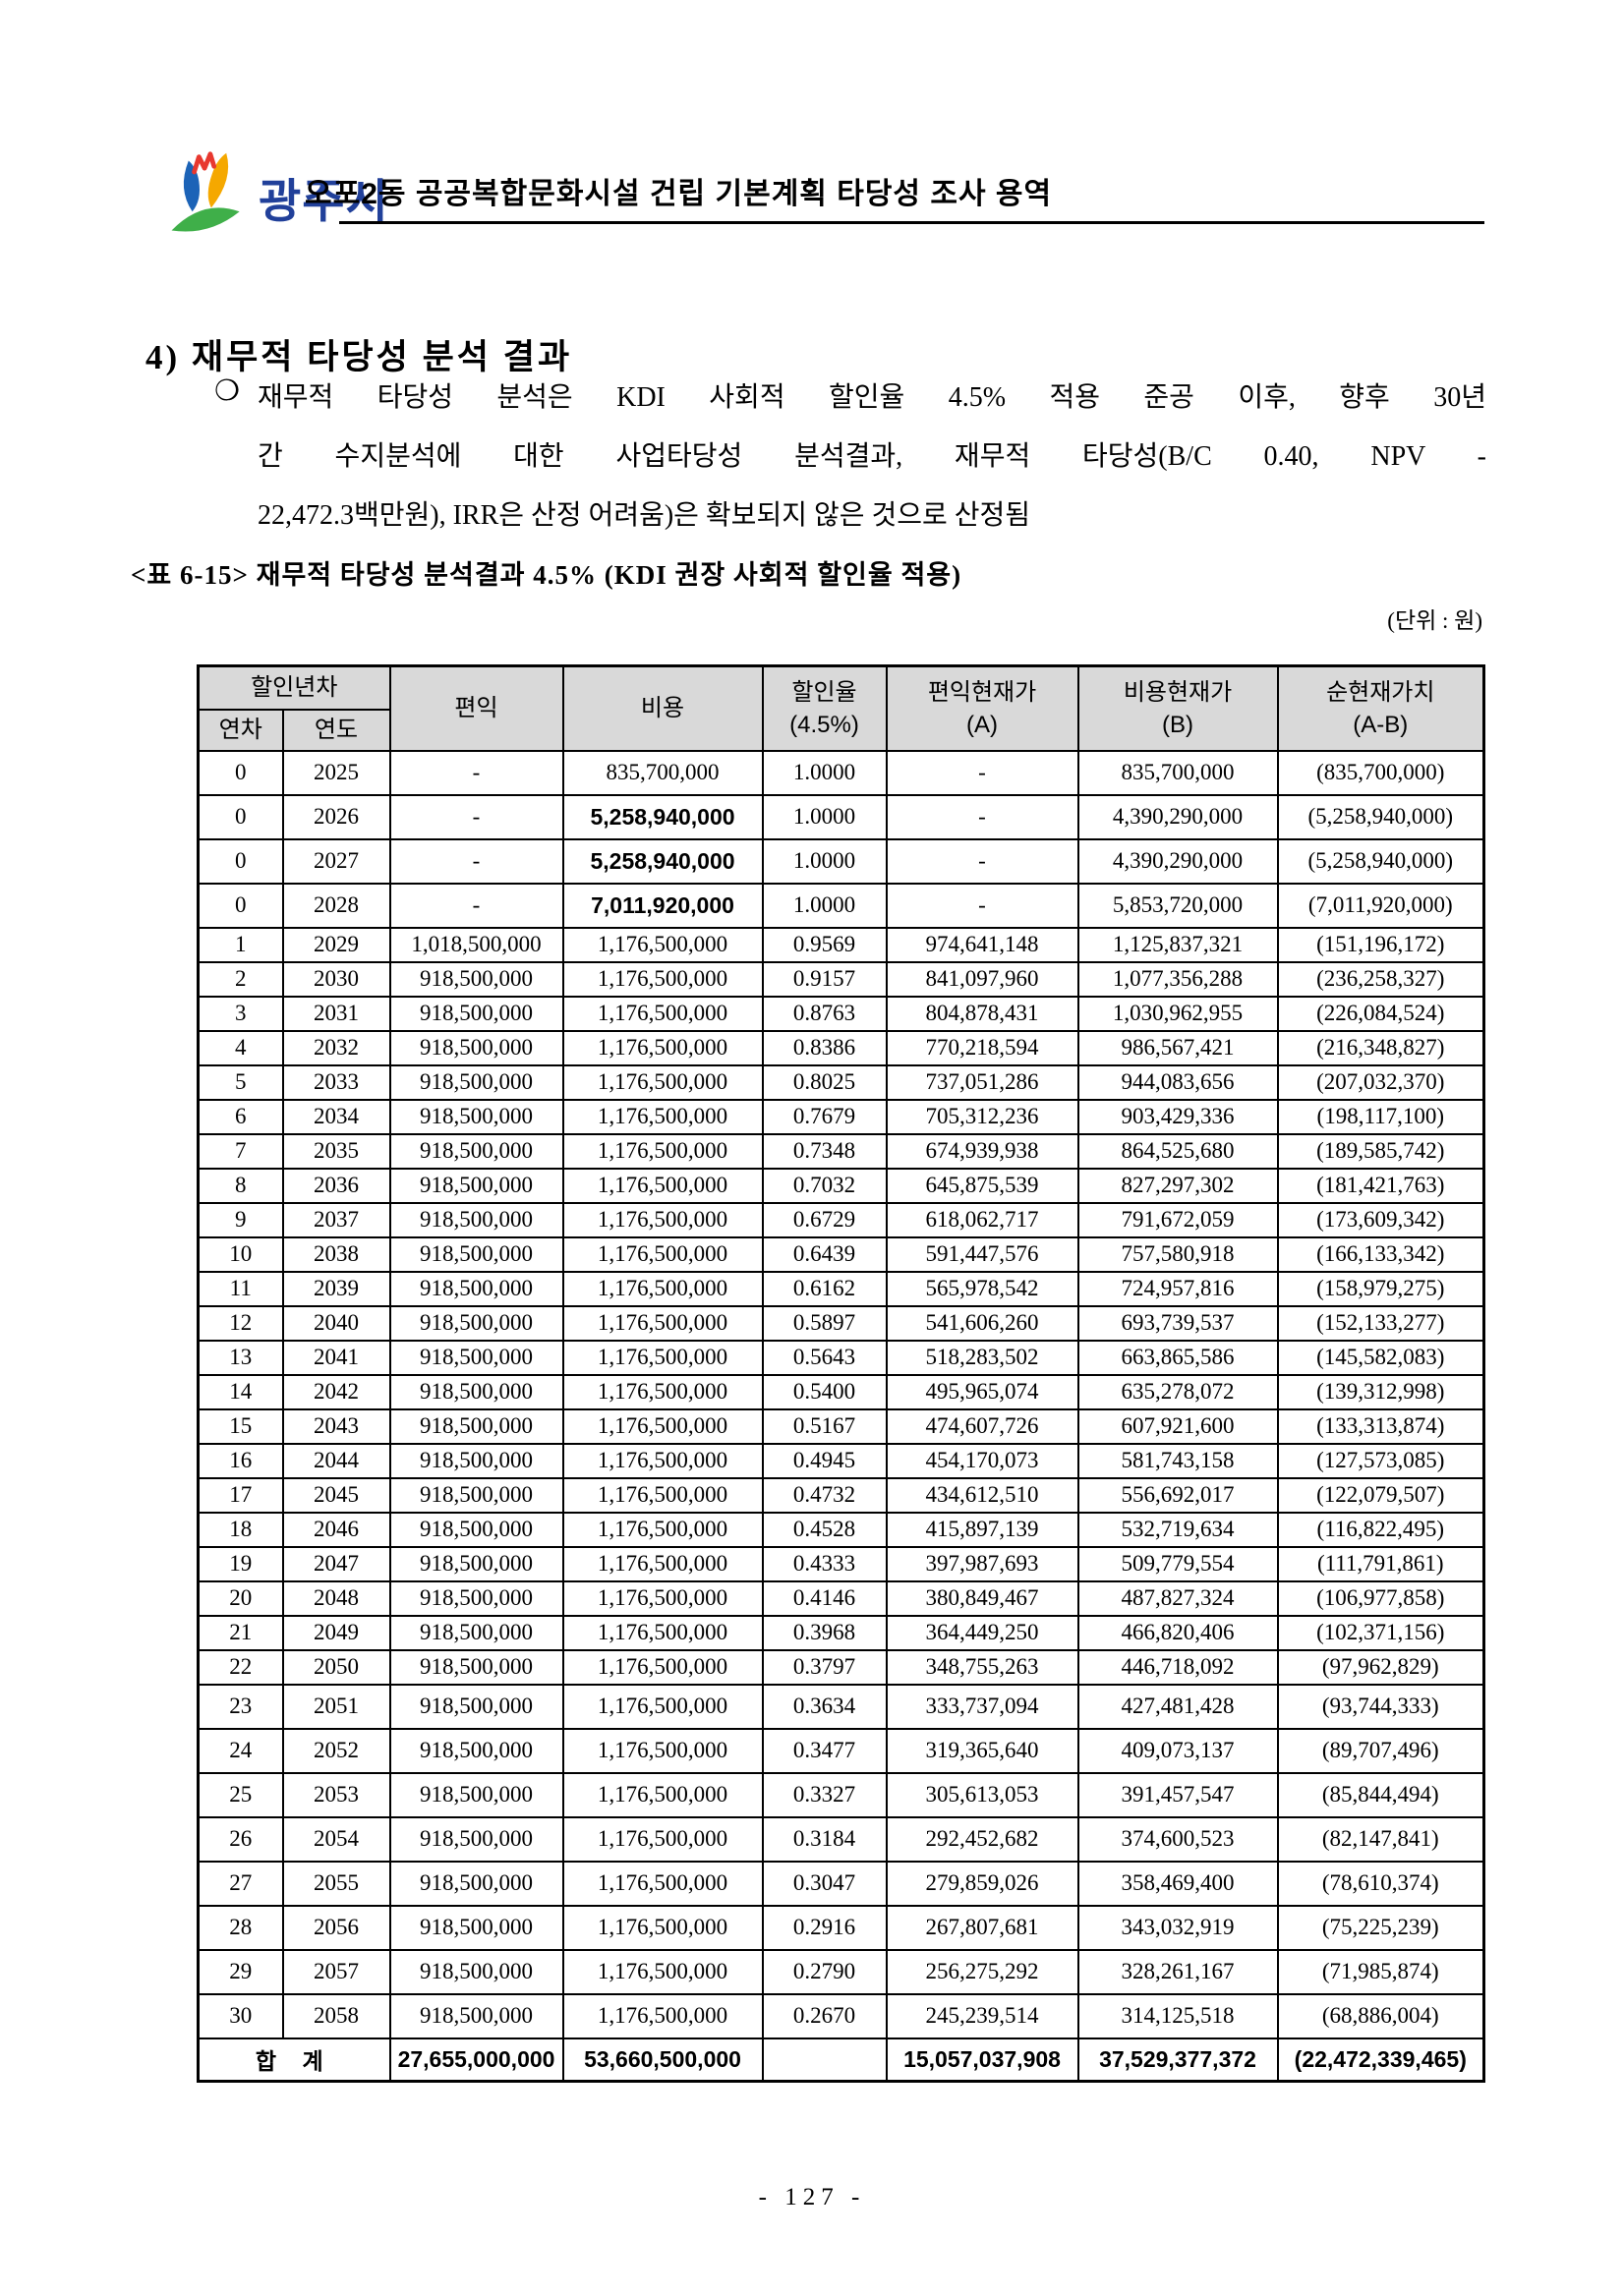 Image resolution: width=1624 pixels, height=2296 pixels. What do you see at coordinates (982, 979) in the screenshot?
I see `table-cell: 841,097,960` at bounding box center [982, 979].